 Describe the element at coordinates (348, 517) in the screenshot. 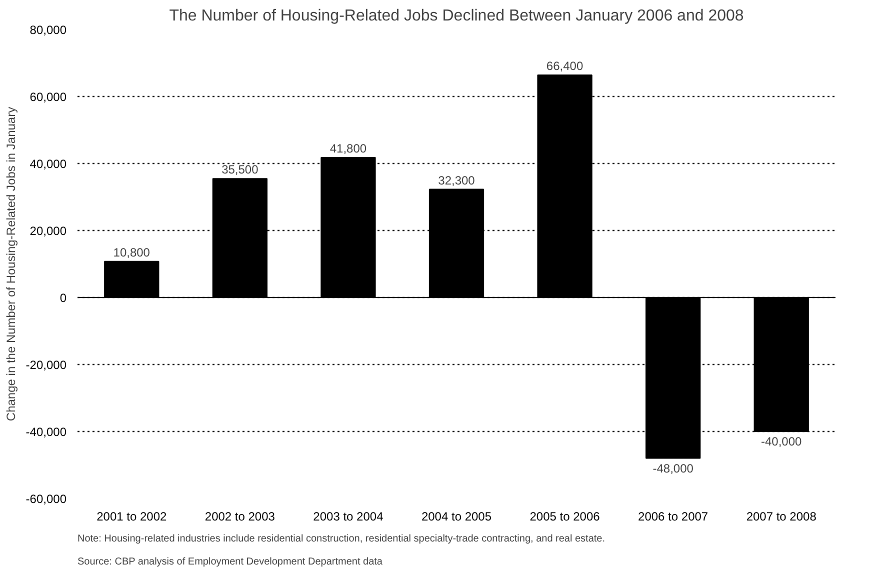

I see `x-tick-label: 2003 to 2004` at that location.